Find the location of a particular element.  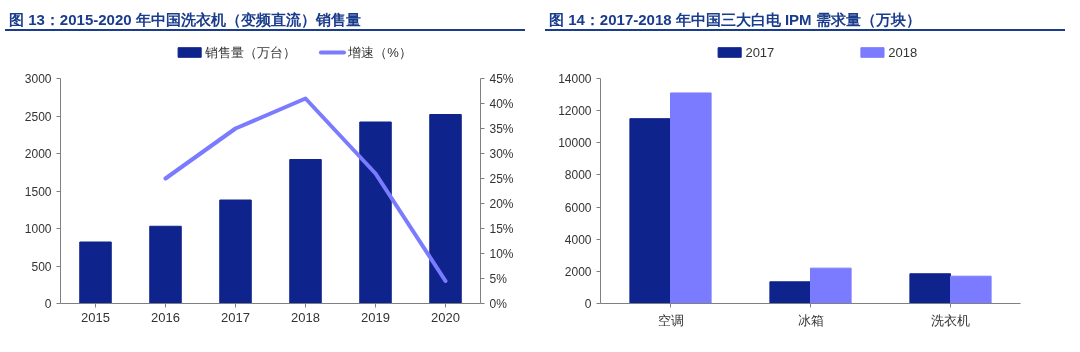

y2-tick-label: 10% is located at coordinates (501, 253).